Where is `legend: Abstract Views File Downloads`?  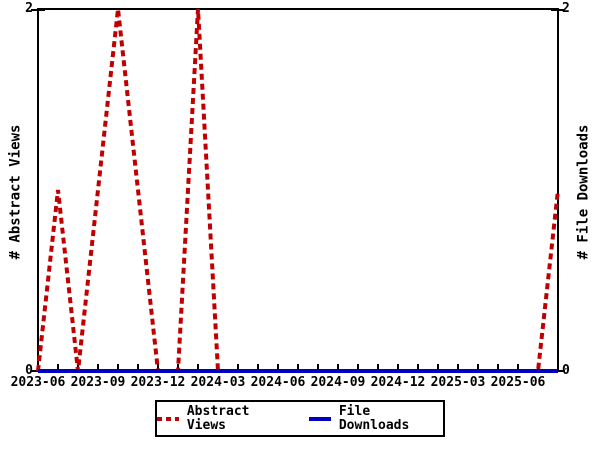 legend: Abstract Views File Downloads is located at coordinates (300, 418).